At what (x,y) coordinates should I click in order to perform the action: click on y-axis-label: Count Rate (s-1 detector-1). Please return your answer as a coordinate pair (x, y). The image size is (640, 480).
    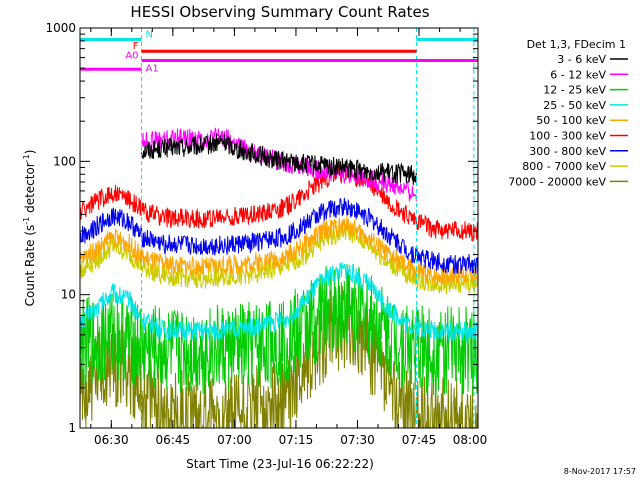
    Looking at the image, I should click on (29, 228).